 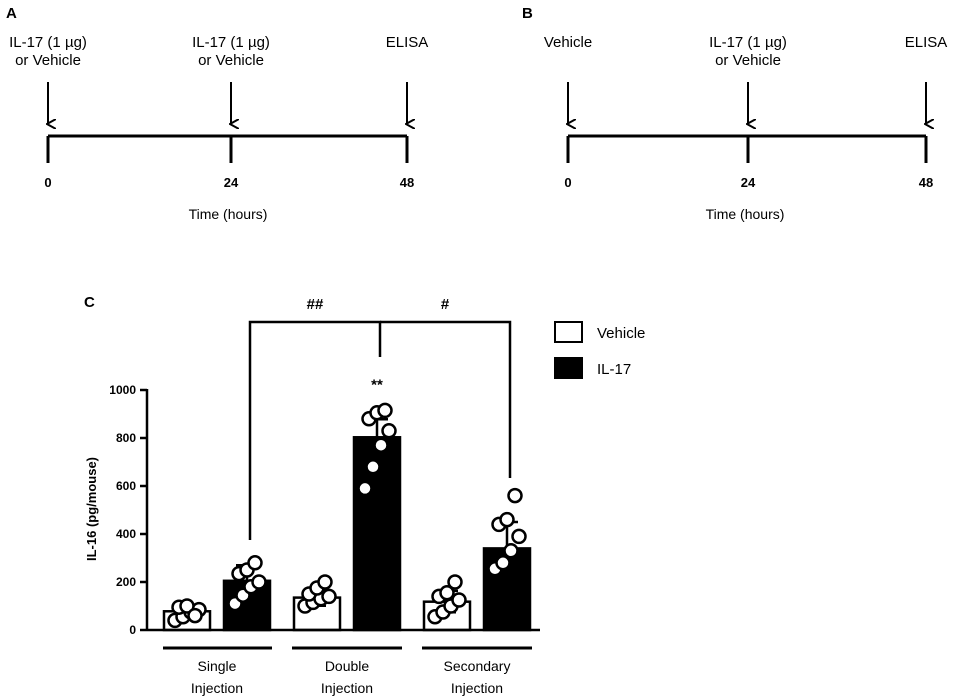 I want to click on panel-b-event-2-line-1: IL-17 (1 µg), so click(x=748, y=42).